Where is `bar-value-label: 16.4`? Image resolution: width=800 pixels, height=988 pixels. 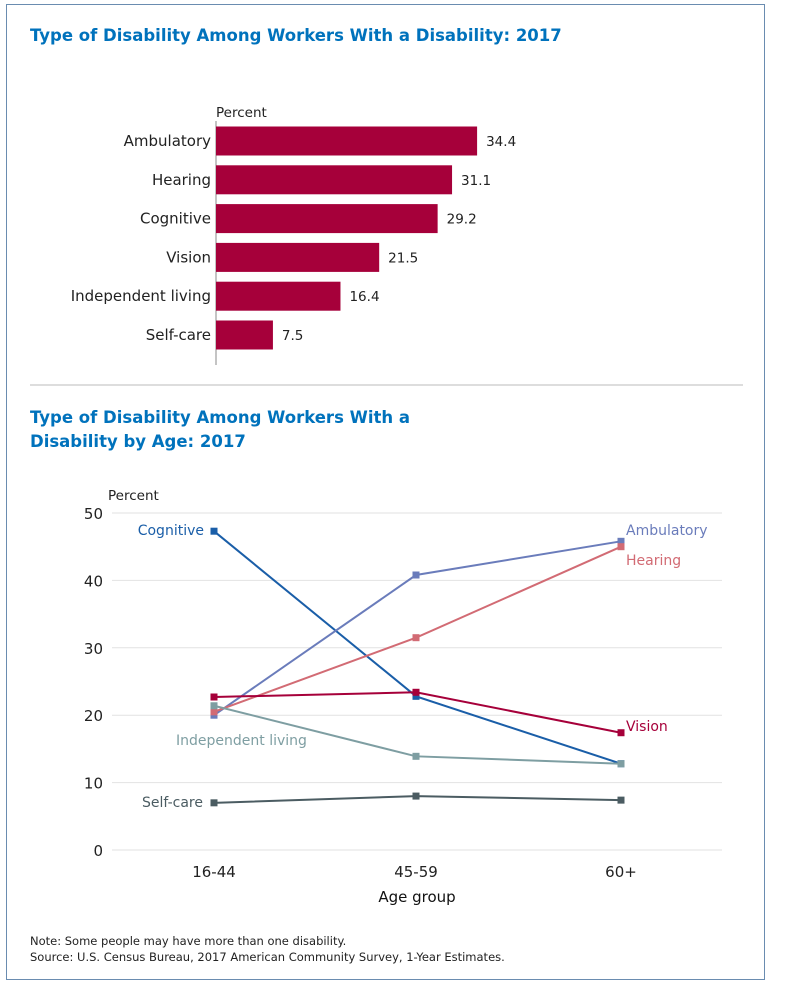 bar-value-label: 16.4 is located at coordinates (364, 297).